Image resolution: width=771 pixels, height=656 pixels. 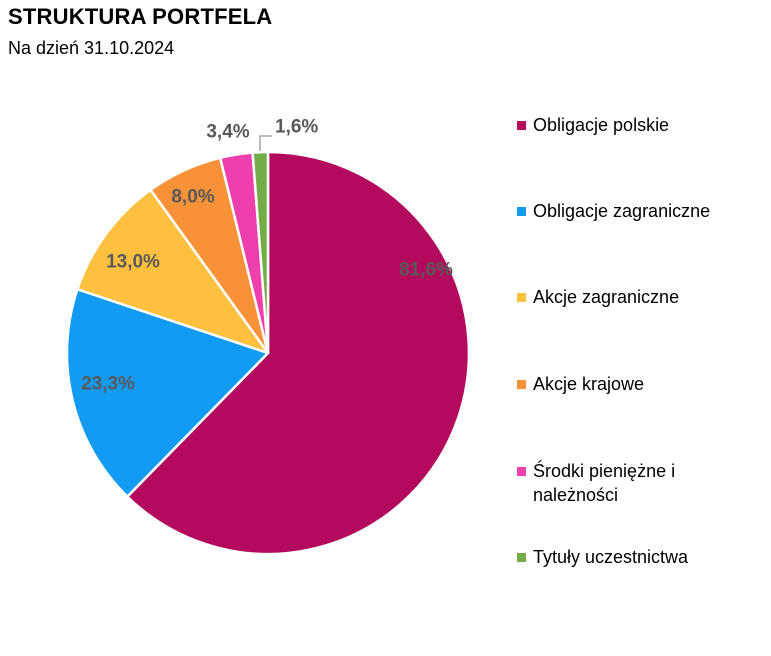 I want to click on legend-item-5: Środki pieniężne i należności, so click(x=634, y=483).